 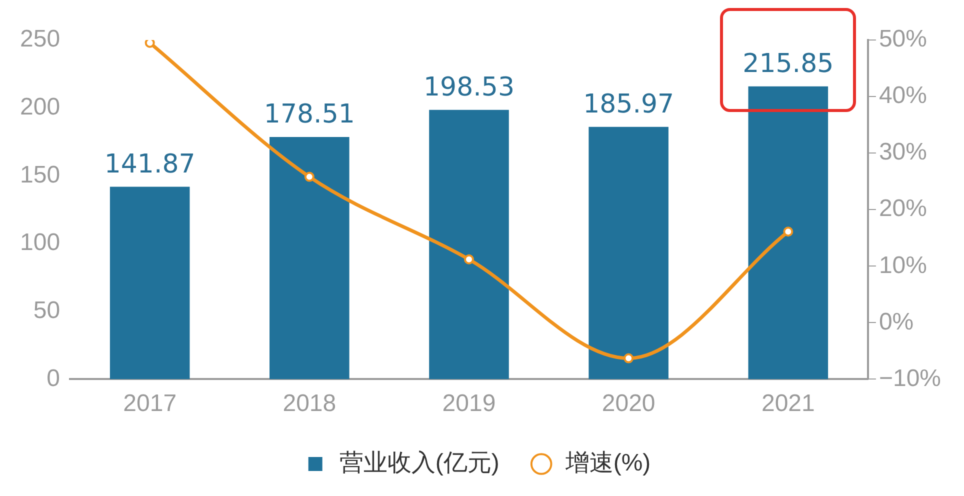 I want to click on y-tick-label: 250, so click(x=40, y=39).